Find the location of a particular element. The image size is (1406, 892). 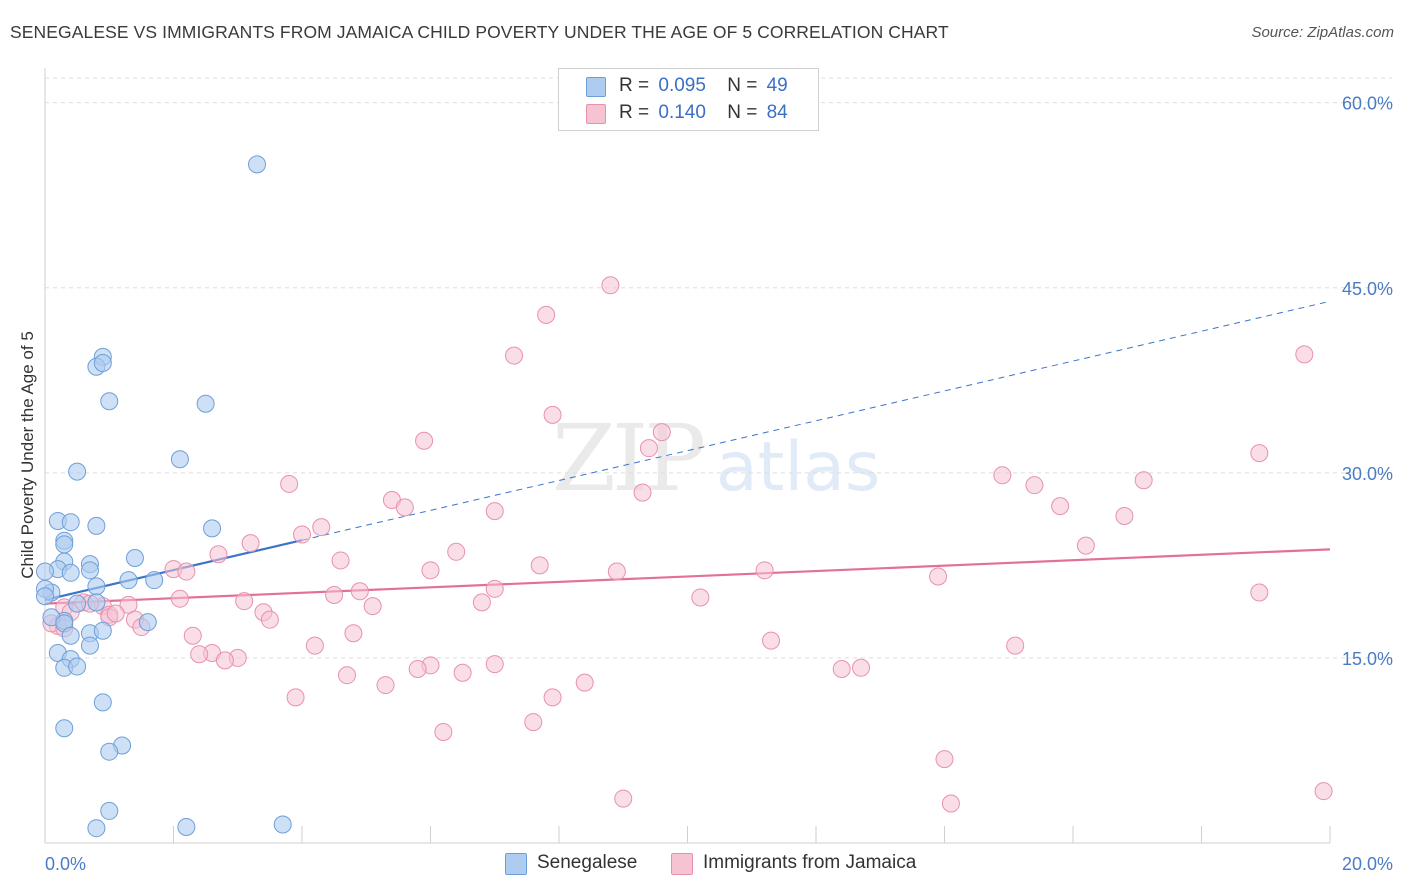

bottom-legend-label: Senegalese is located at coordinates (587, 862).